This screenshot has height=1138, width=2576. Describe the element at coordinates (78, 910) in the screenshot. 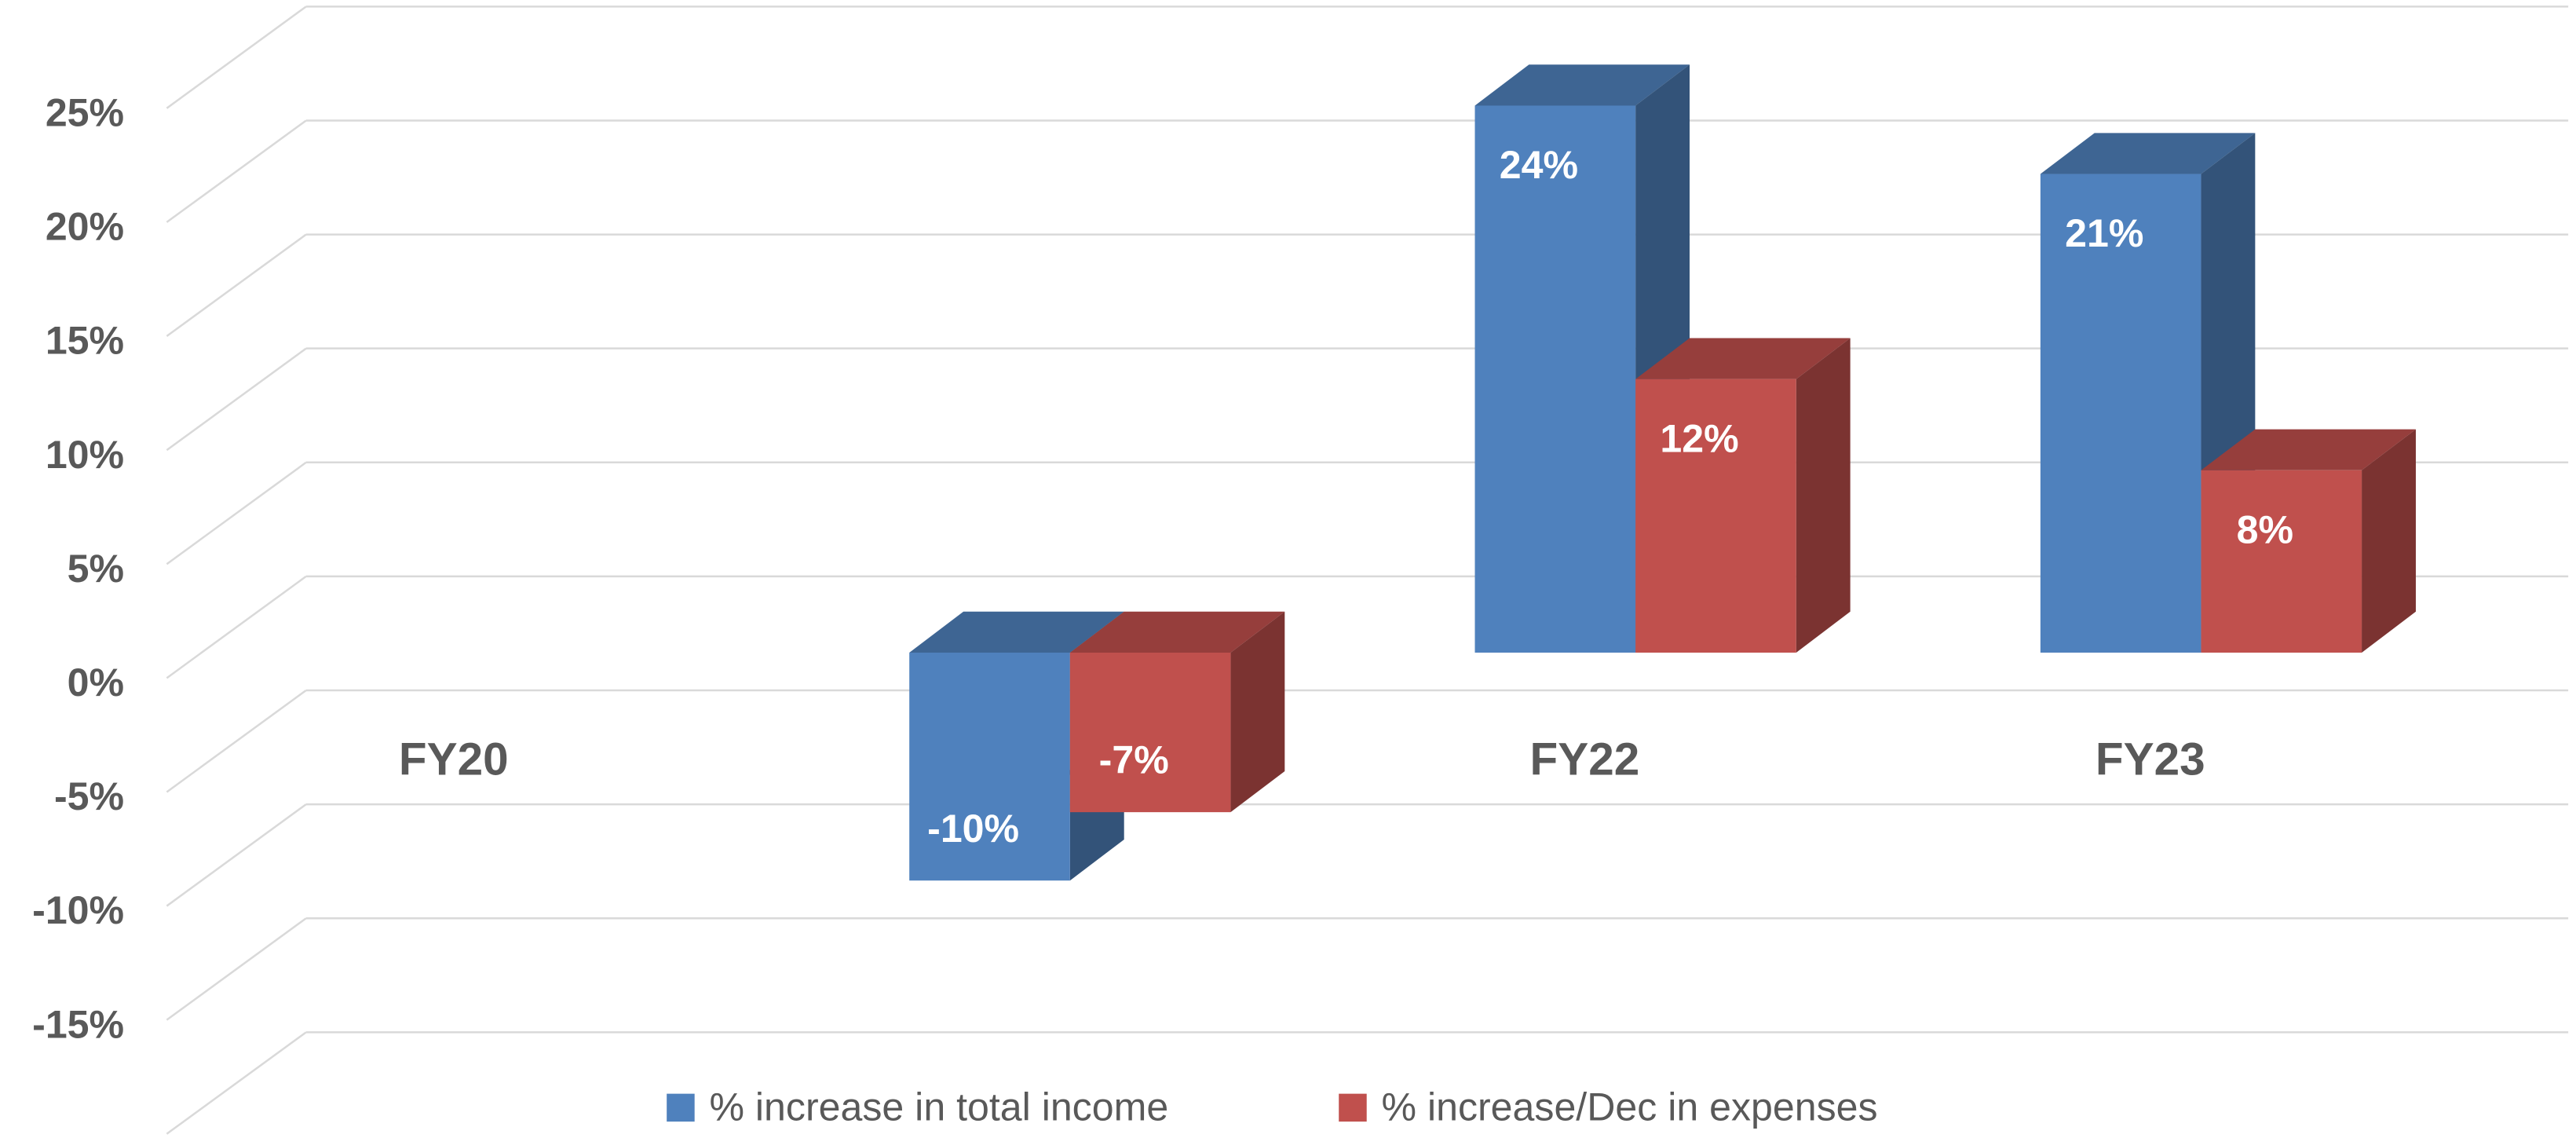

I see `y-tick-label: -10%` at that location.